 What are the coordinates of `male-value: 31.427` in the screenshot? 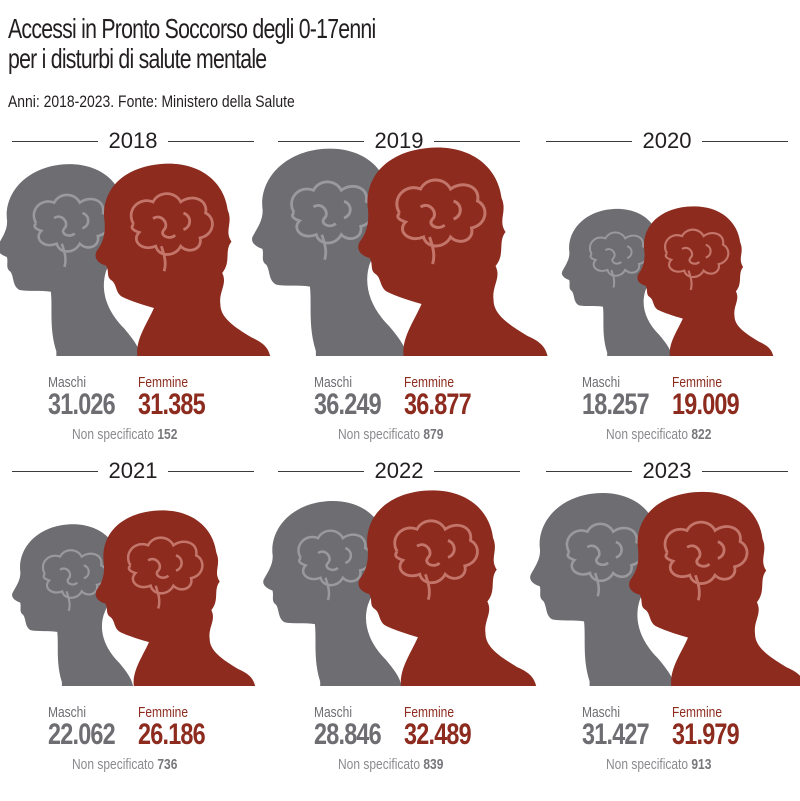 It's located at (616, 734).